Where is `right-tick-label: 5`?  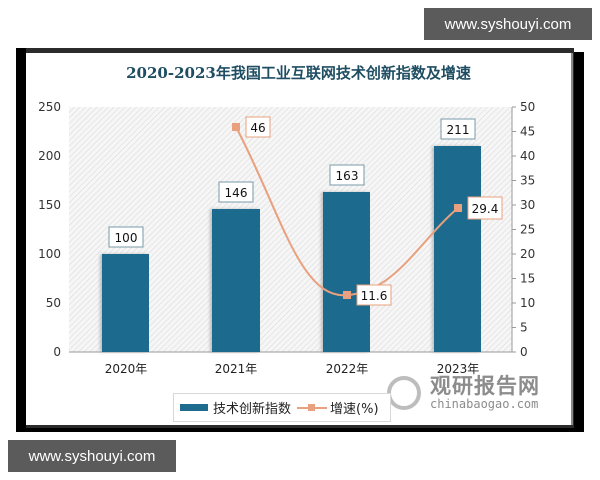
right-tick-label: 5 is located at coordinates (524, 328).